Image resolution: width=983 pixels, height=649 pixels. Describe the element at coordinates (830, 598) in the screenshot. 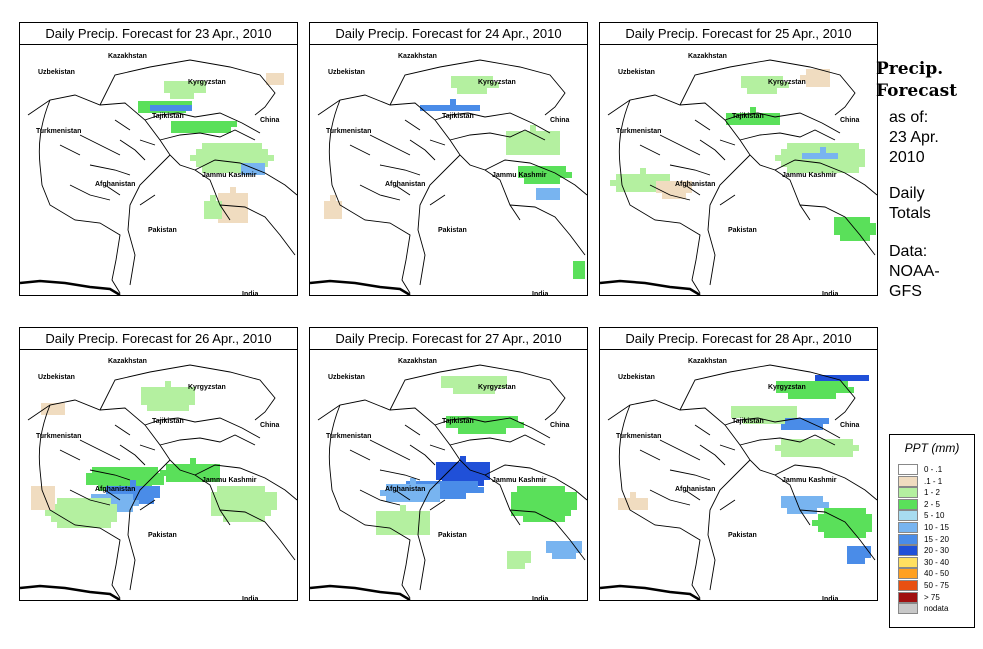

I see `map-label-india: India` at that location.